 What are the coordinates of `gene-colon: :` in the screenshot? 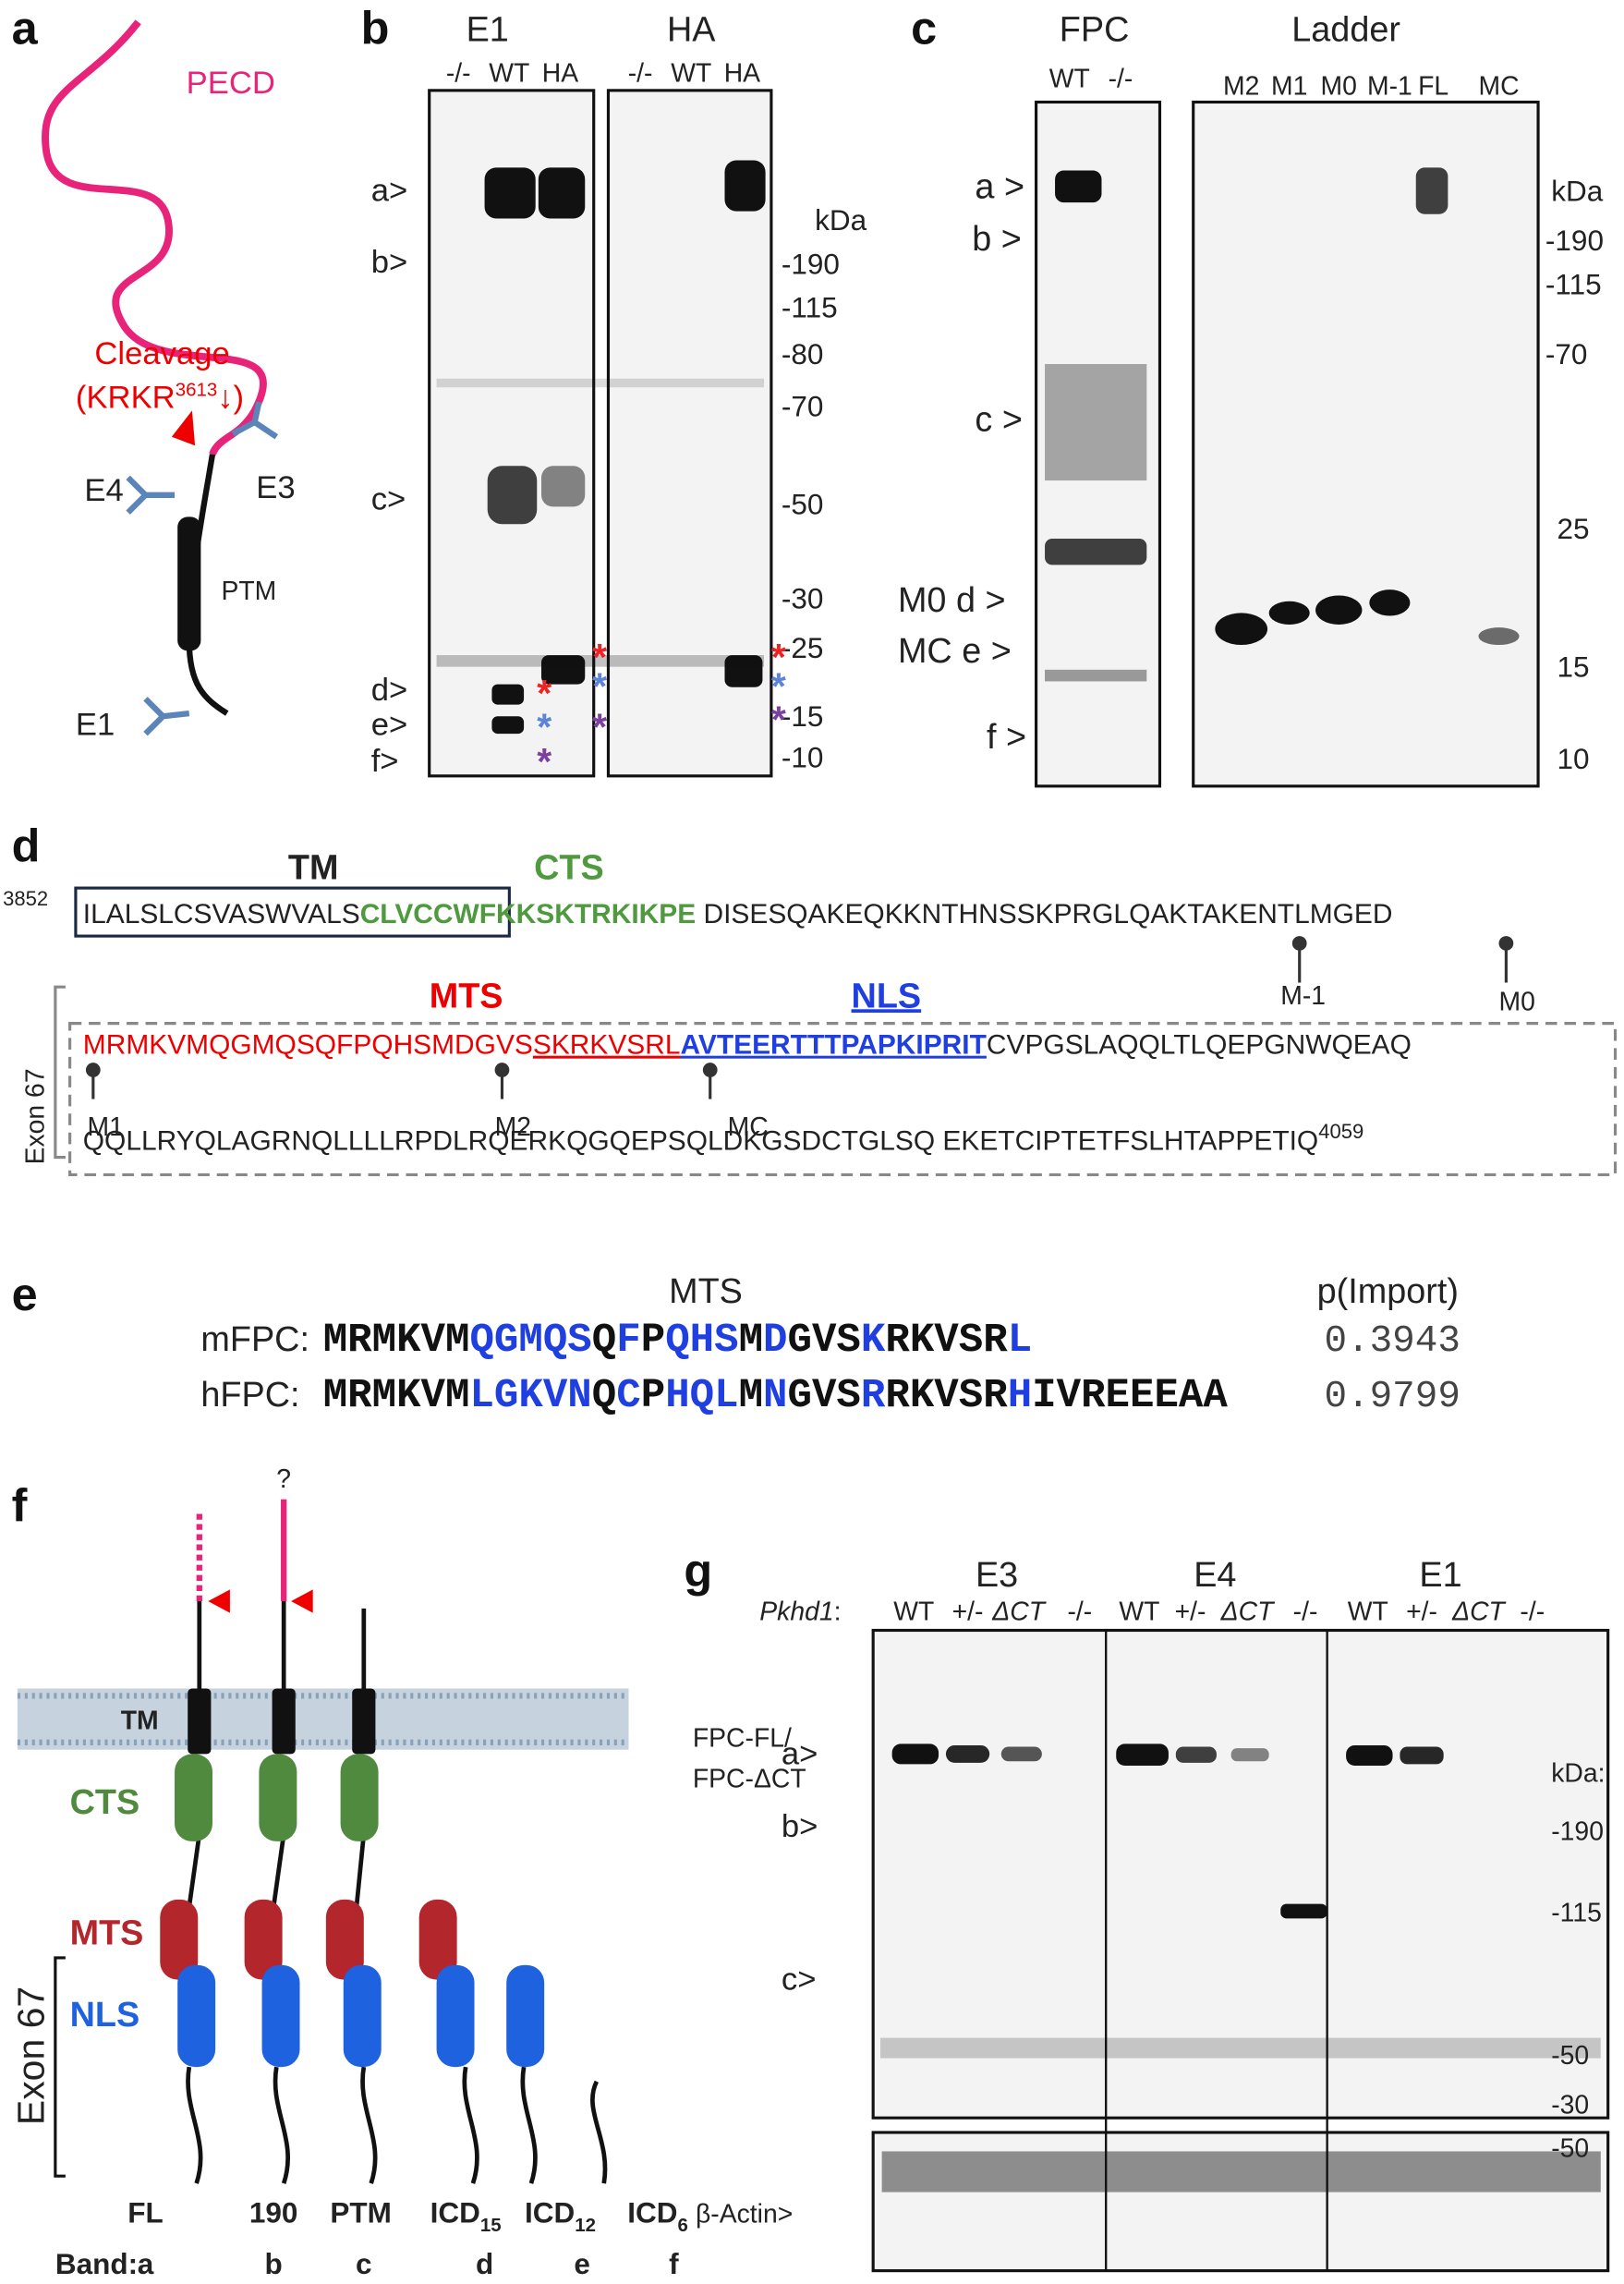 It's located at (838, 1611).